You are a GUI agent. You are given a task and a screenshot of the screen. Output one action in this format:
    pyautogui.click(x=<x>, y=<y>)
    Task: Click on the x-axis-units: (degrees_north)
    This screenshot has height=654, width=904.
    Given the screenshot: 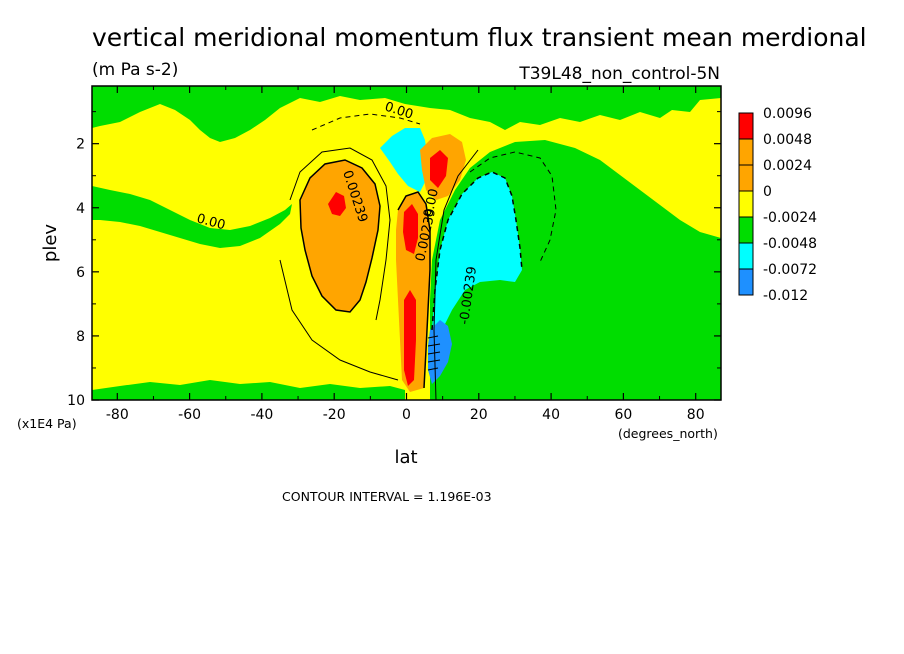 What is the action you would take?
    pyautogui.click(x=668, y=433)
    